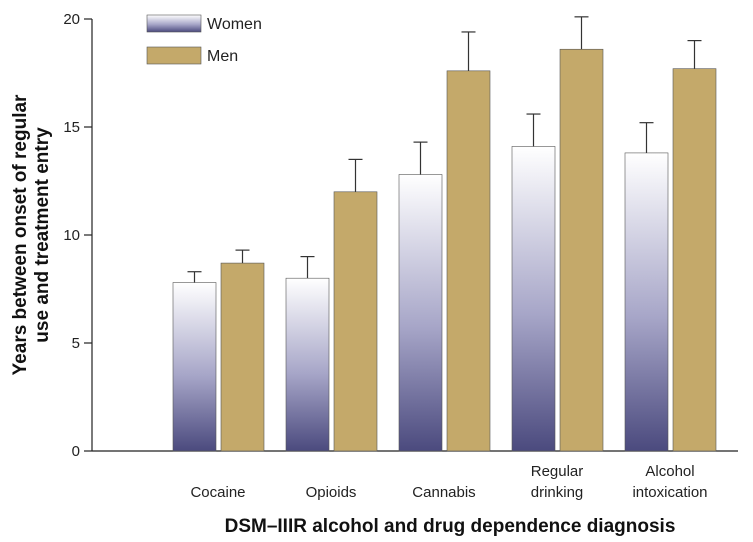 The image size is (753, 542). What do you see at coordinates (76, 451) in the screenshot?
I see `y-tick-label: 0` at bounding box center [76, 451].